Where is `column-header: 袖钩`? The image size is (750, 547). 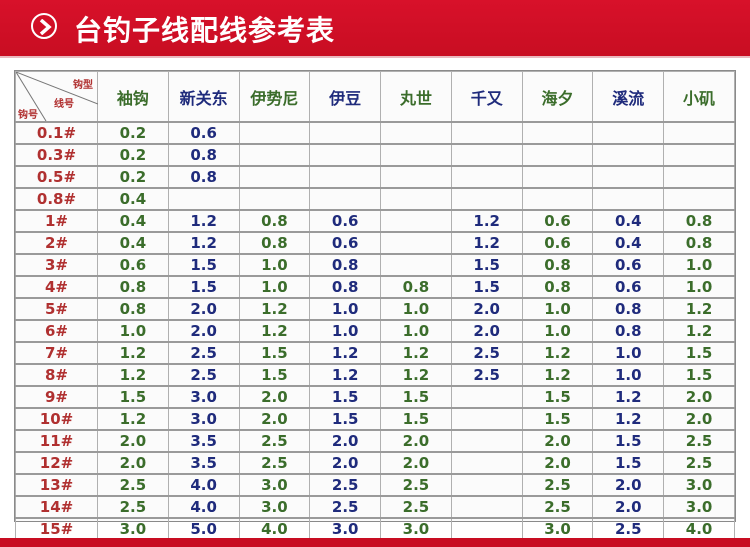
column-header: 袖钩 is located at coordinates (133, 97).